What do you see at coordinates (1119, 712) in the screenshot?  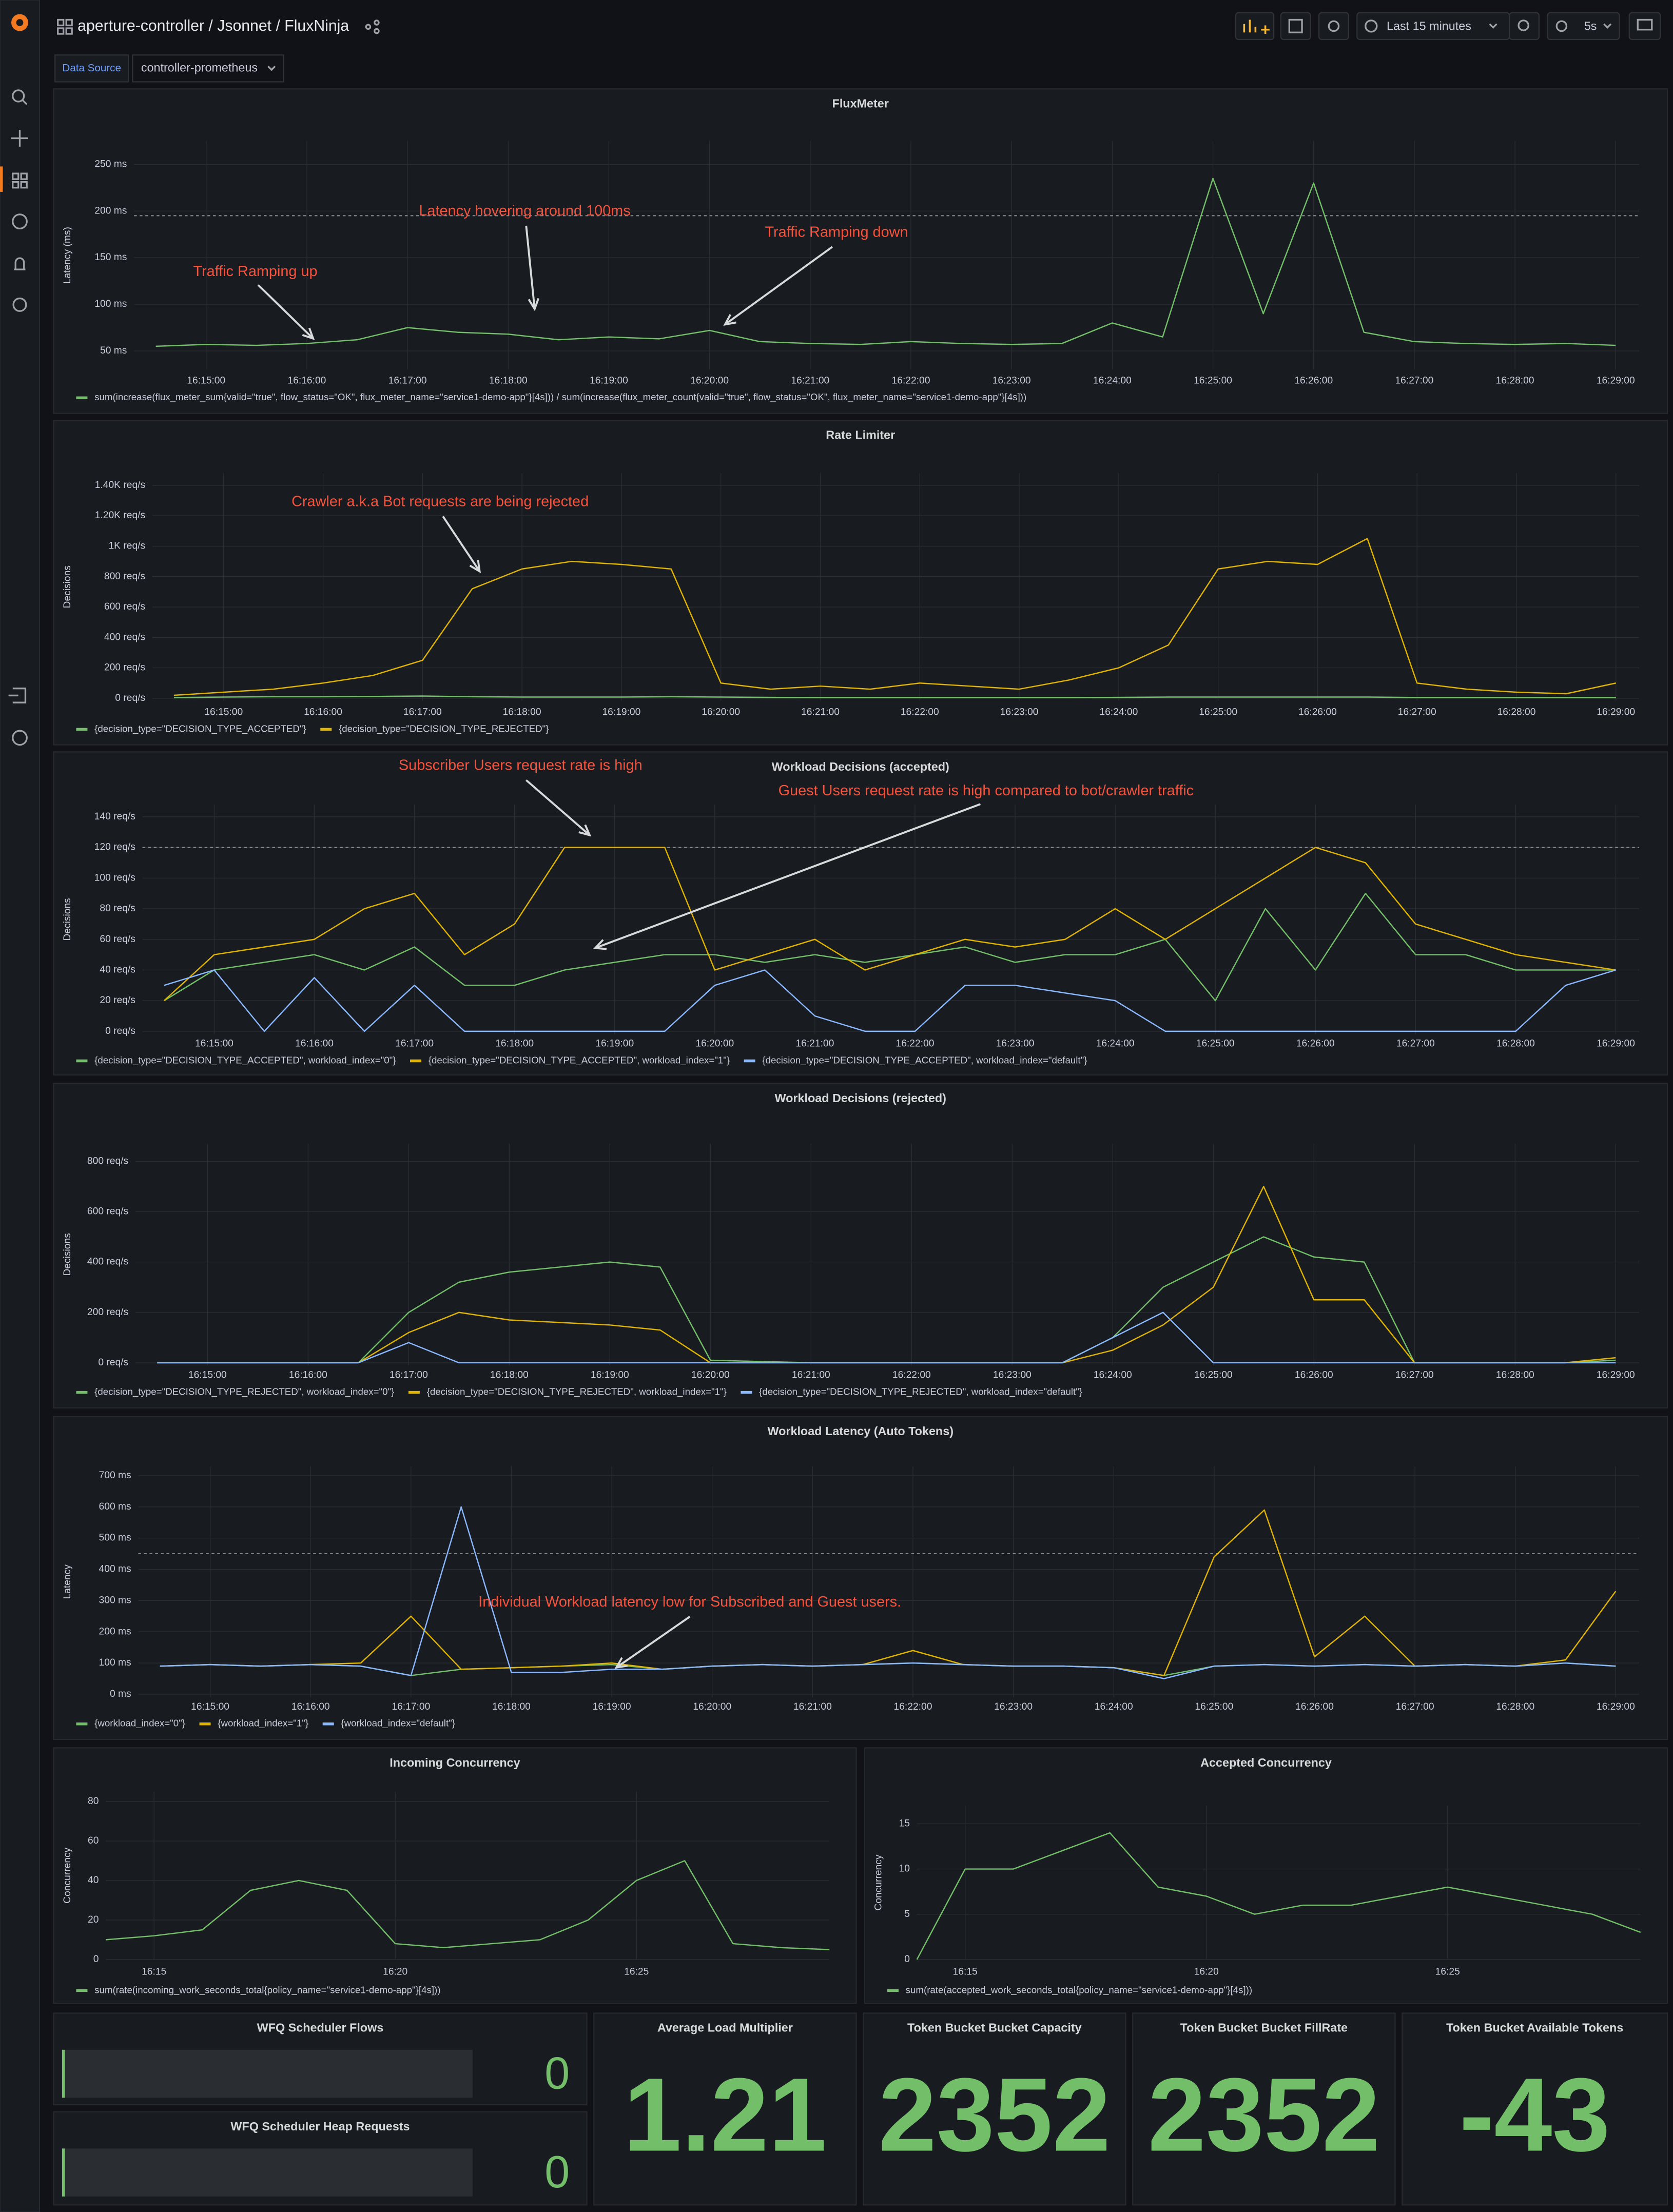 I see `x-tick-label: 16:24:00` at bounding box center [1119, 712].